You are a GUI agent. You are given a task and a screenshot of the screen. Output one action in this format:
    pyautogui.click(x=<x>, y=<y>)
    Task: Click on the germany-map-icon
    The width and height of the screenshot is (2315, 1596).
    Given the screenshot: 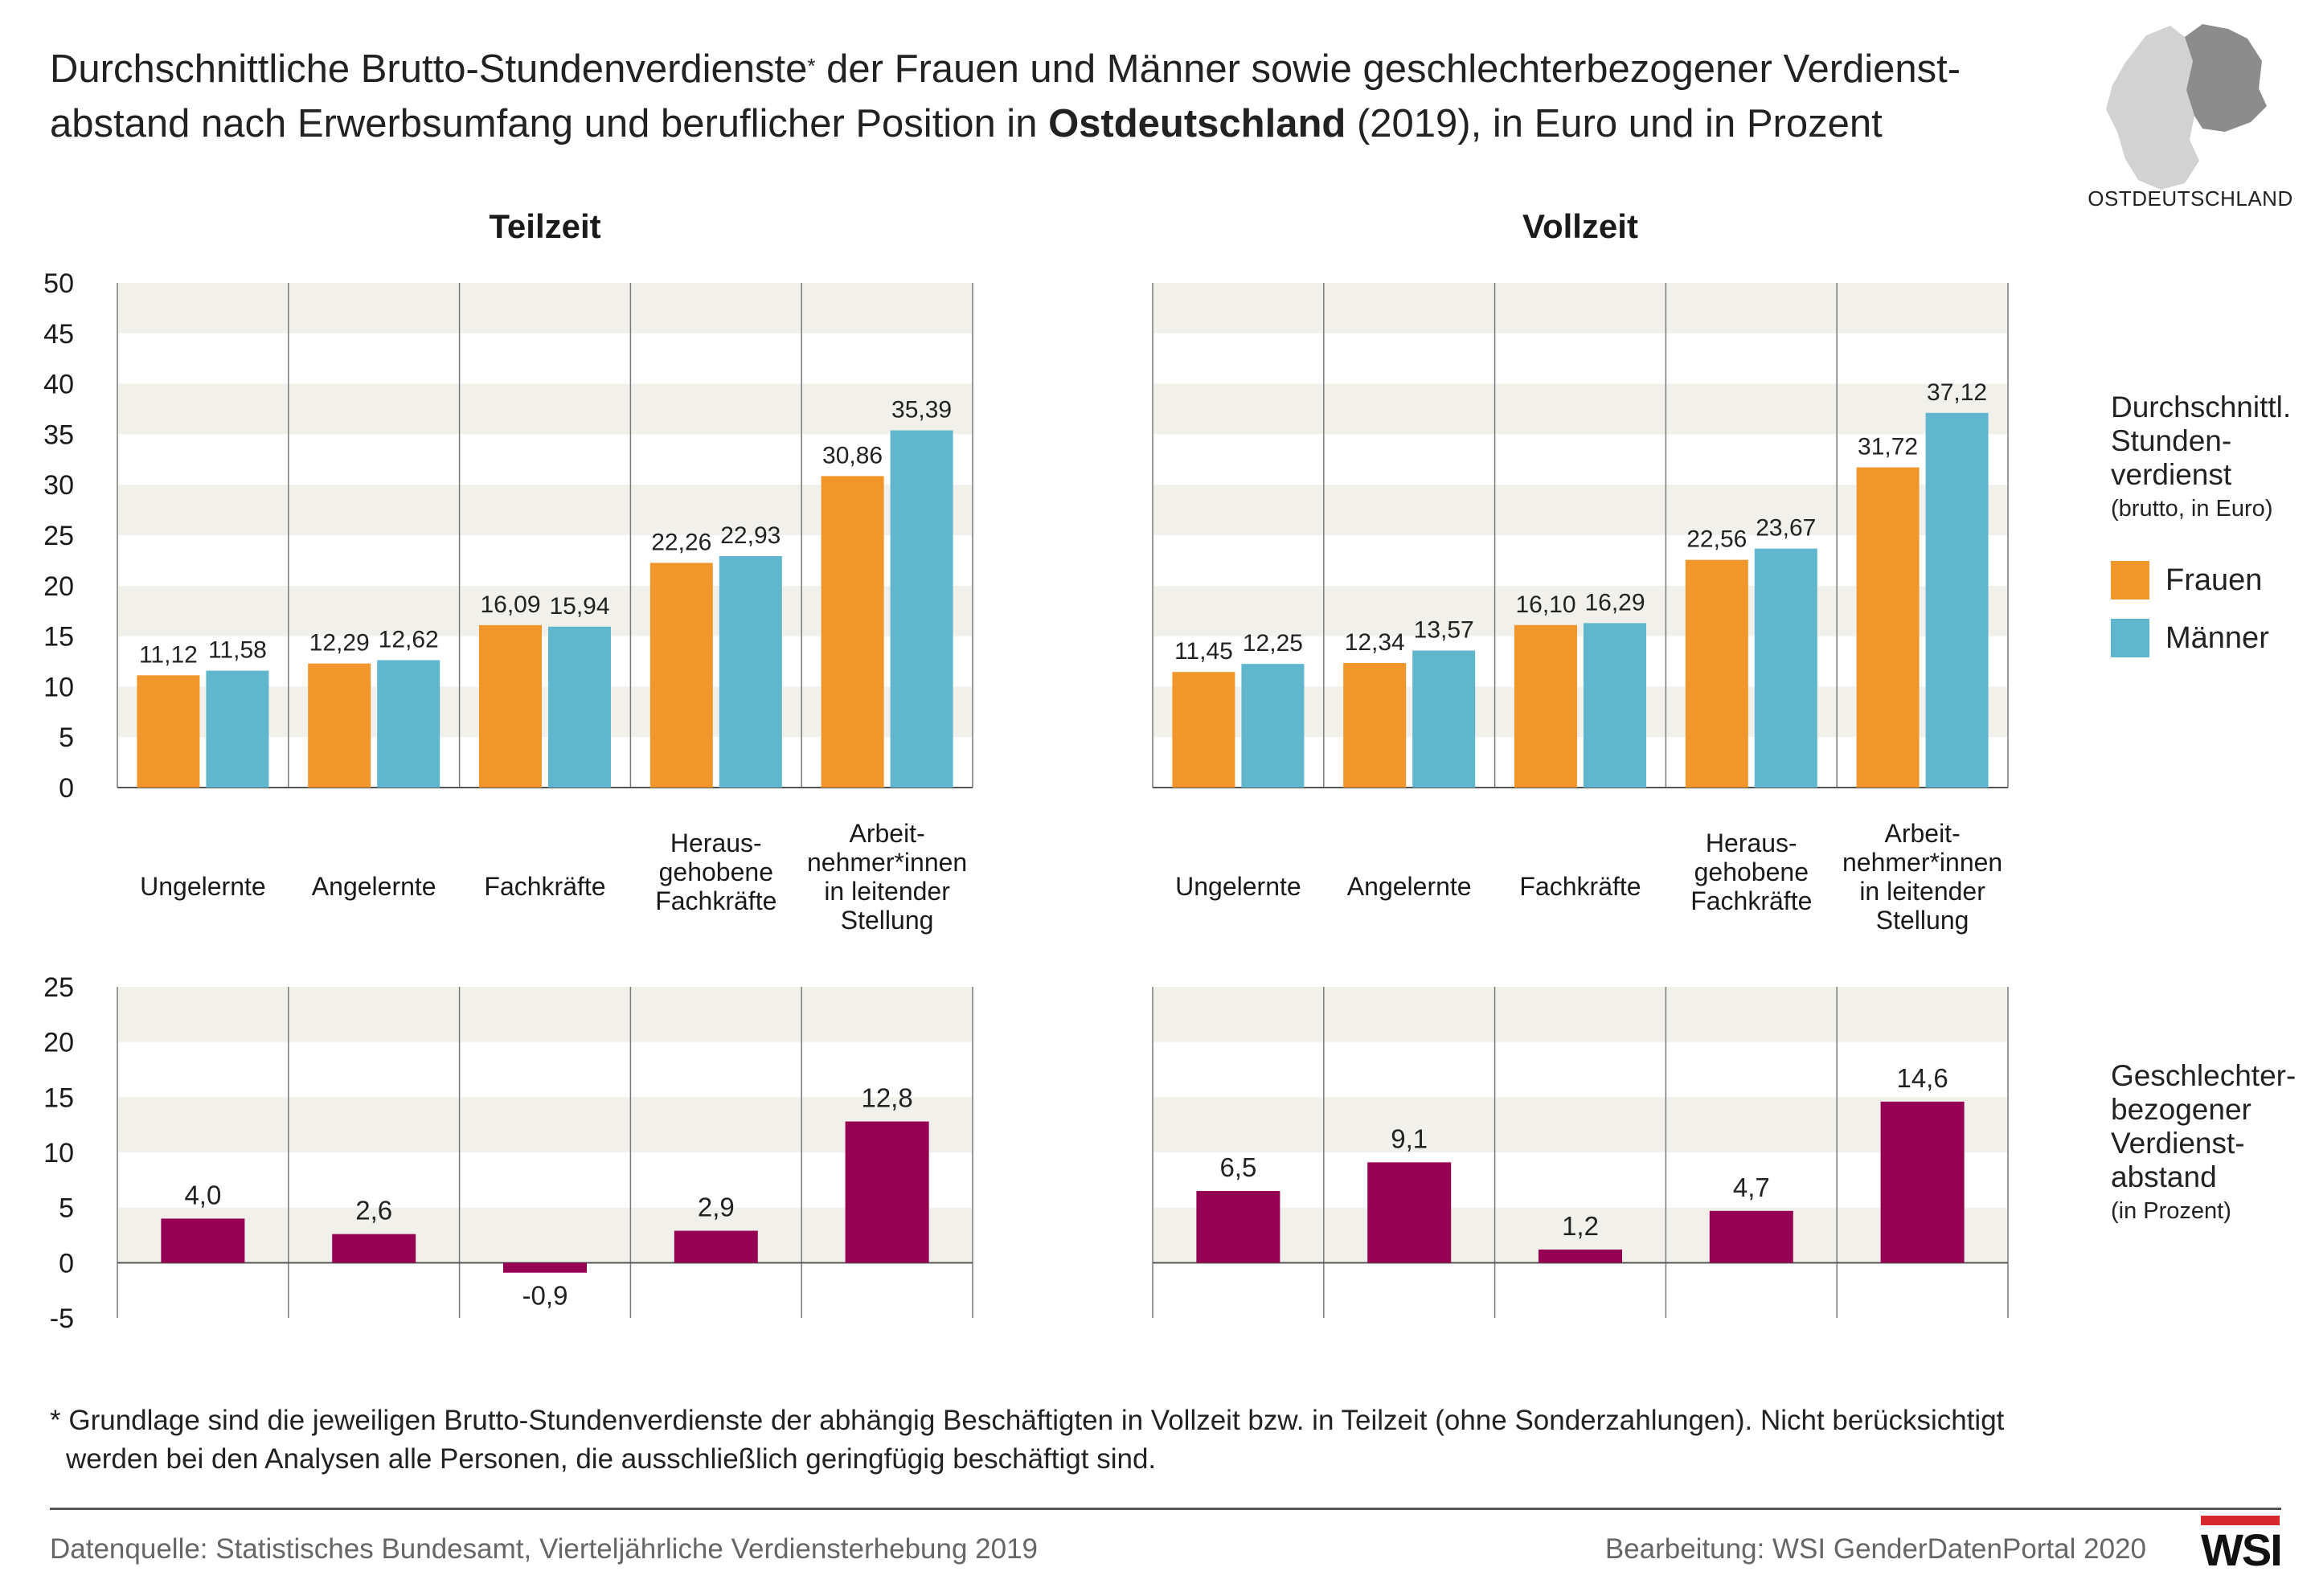 What is the action you would take?
    pyautogui.click(x=2194, y=115)
    